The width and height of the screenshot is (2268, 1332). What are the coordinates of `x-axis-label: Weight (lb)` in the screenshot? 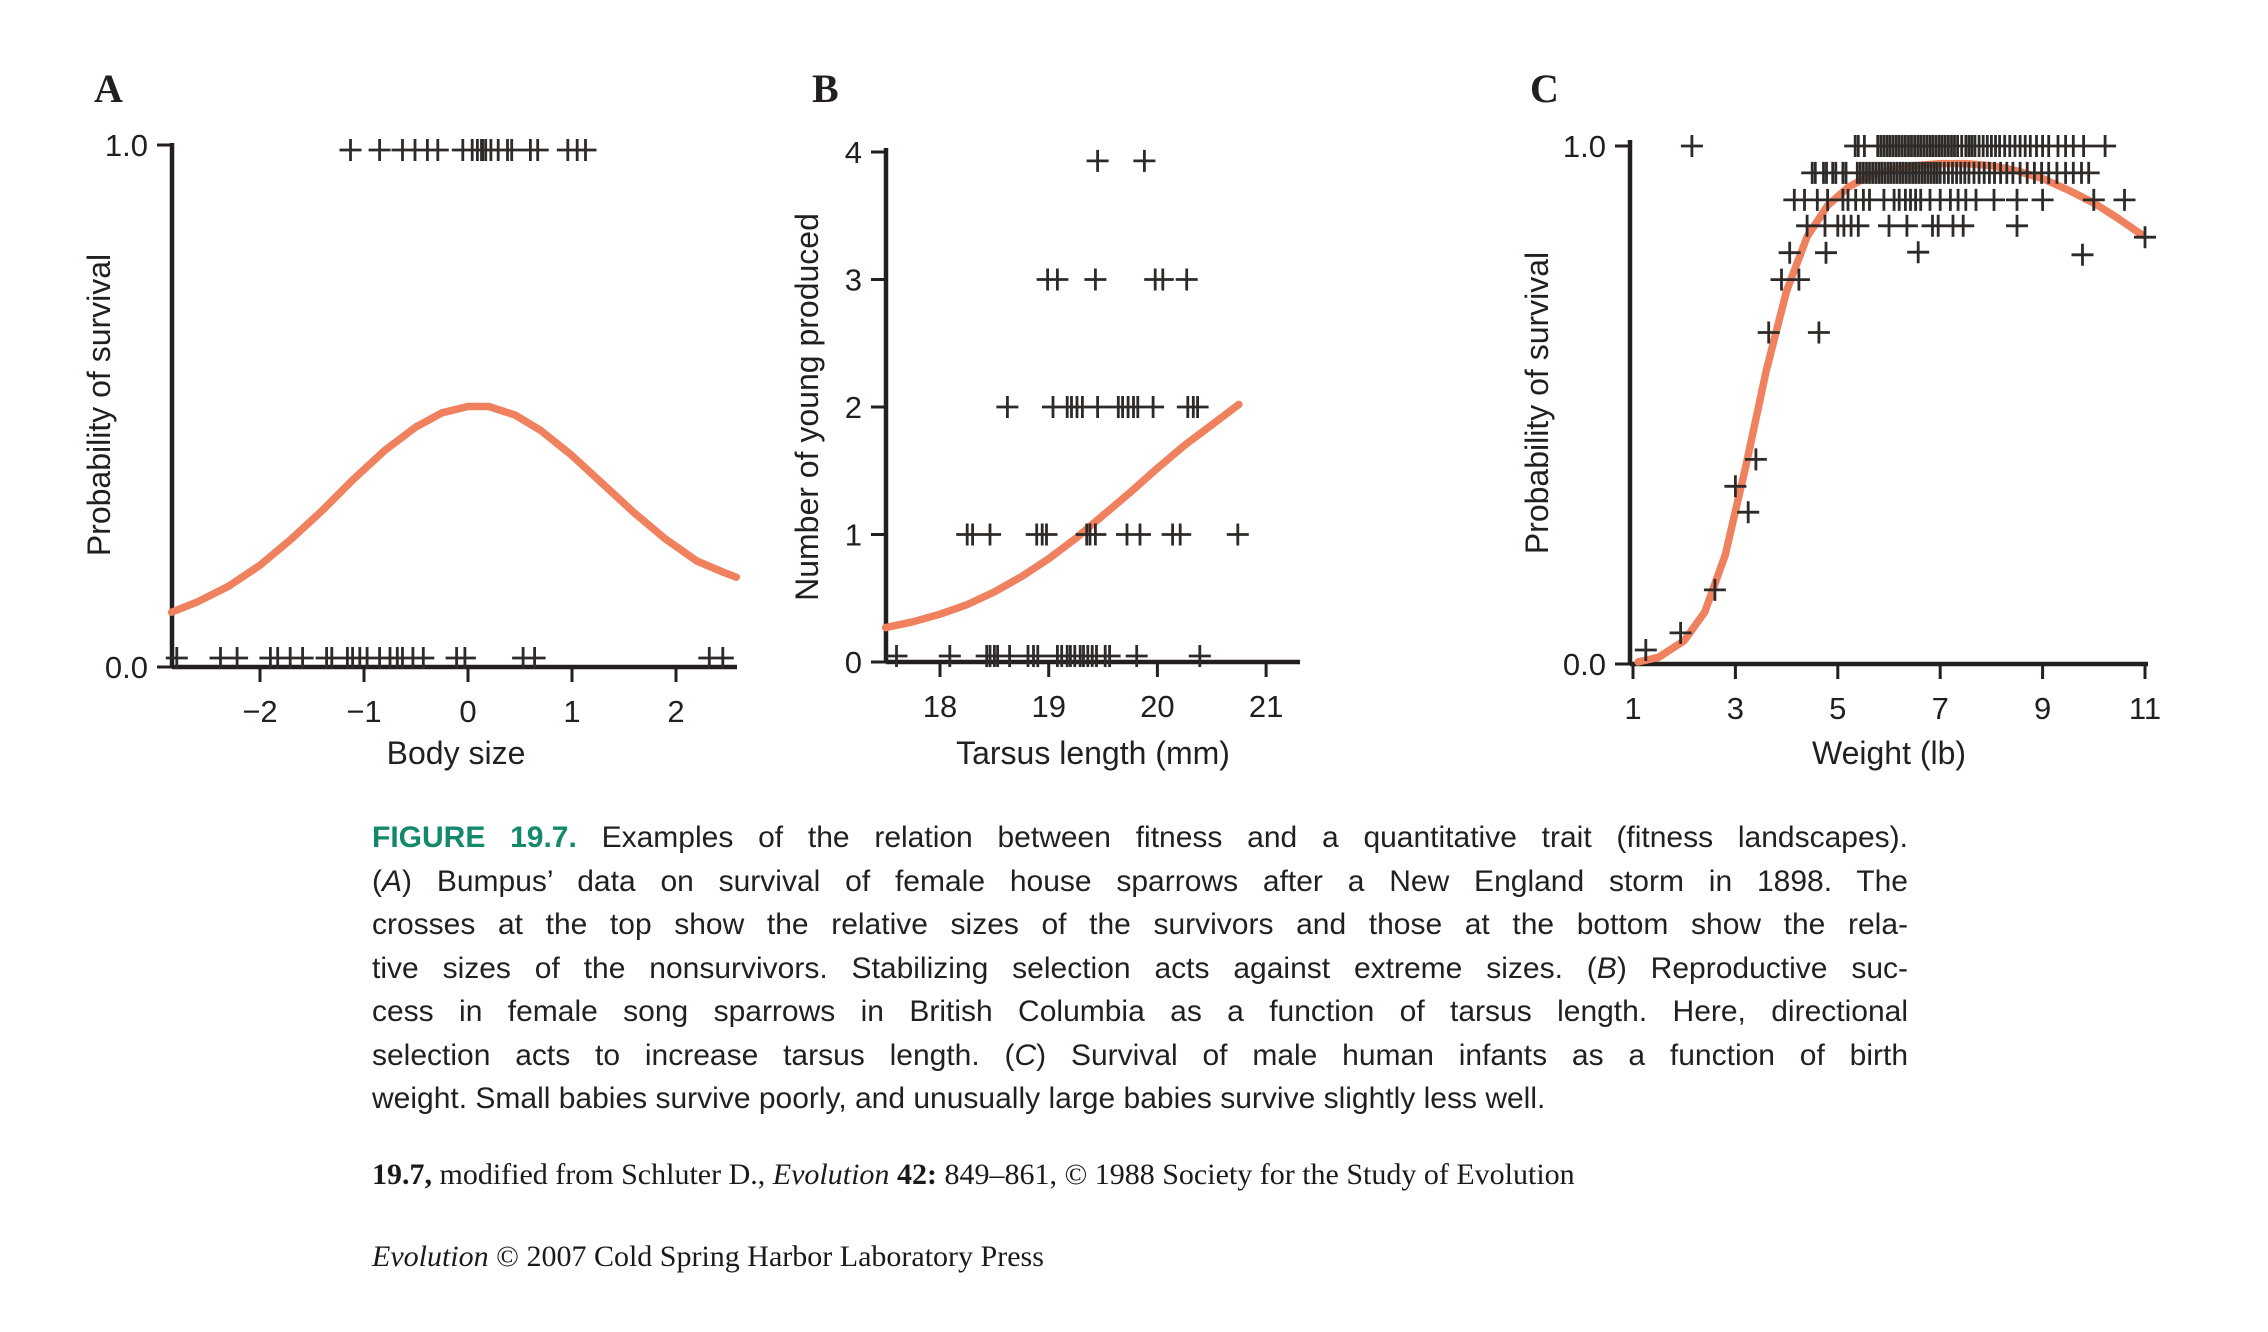 It's located at (1889, 753).